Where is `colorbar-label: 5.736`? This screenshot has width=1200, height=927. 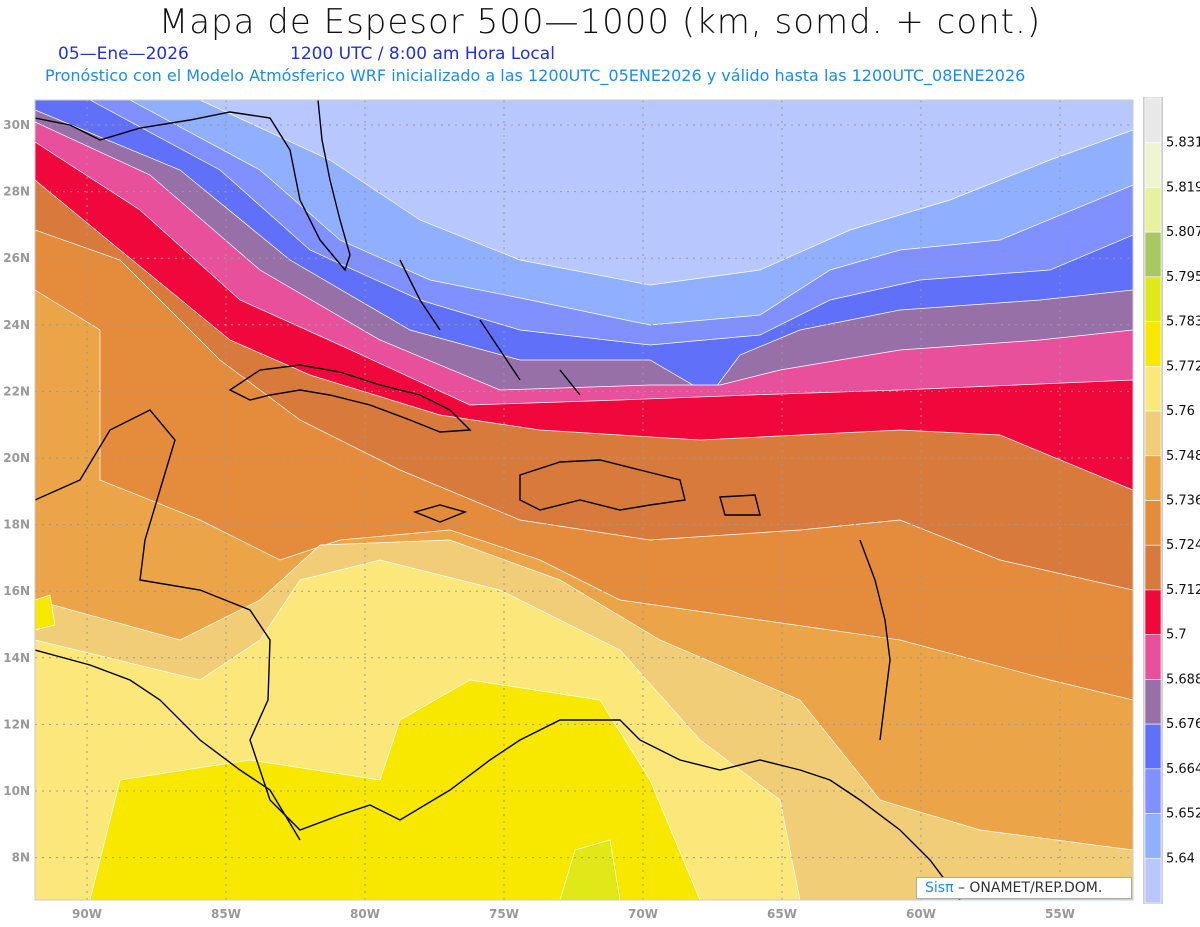
colorbar-label: 5.736 is located at coordinates (1183, 501).